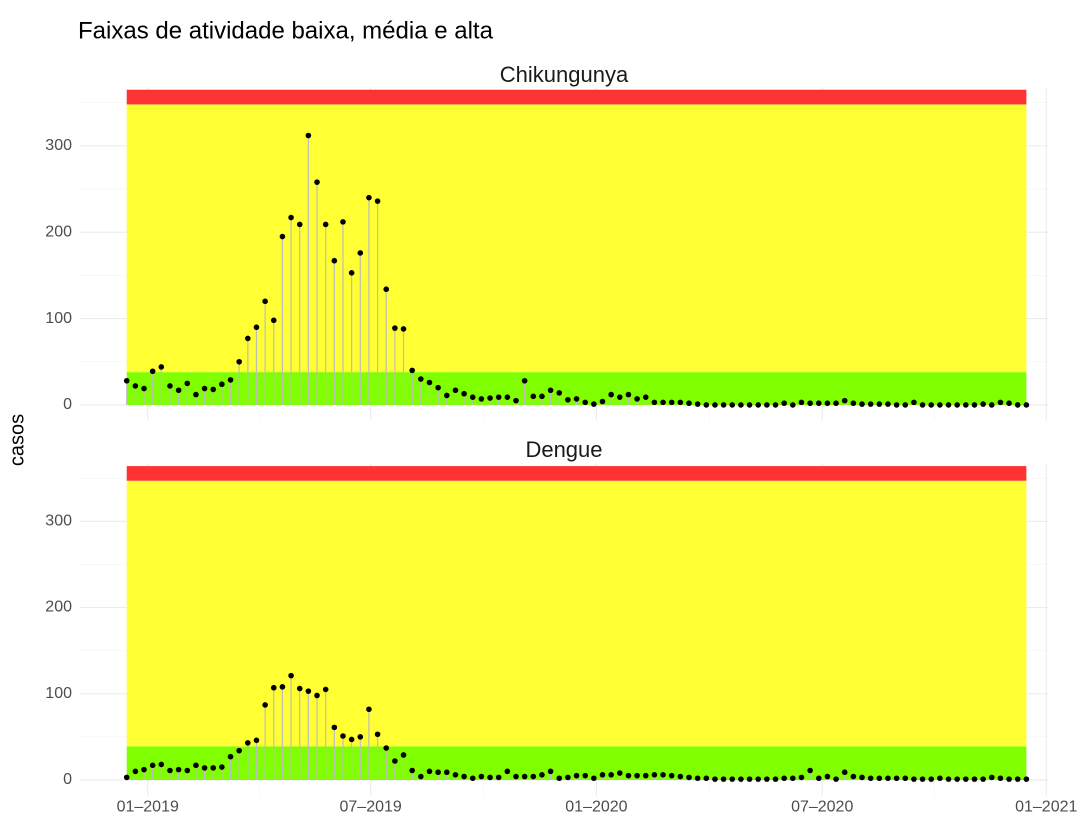 The height and width of the screenshot is (820, 1082). What do you see at coordinates (286, 30) in the screenshot?
I see `chart-title: Faixas de atividade baixa, média e alta` at bounding box center [286, 30].